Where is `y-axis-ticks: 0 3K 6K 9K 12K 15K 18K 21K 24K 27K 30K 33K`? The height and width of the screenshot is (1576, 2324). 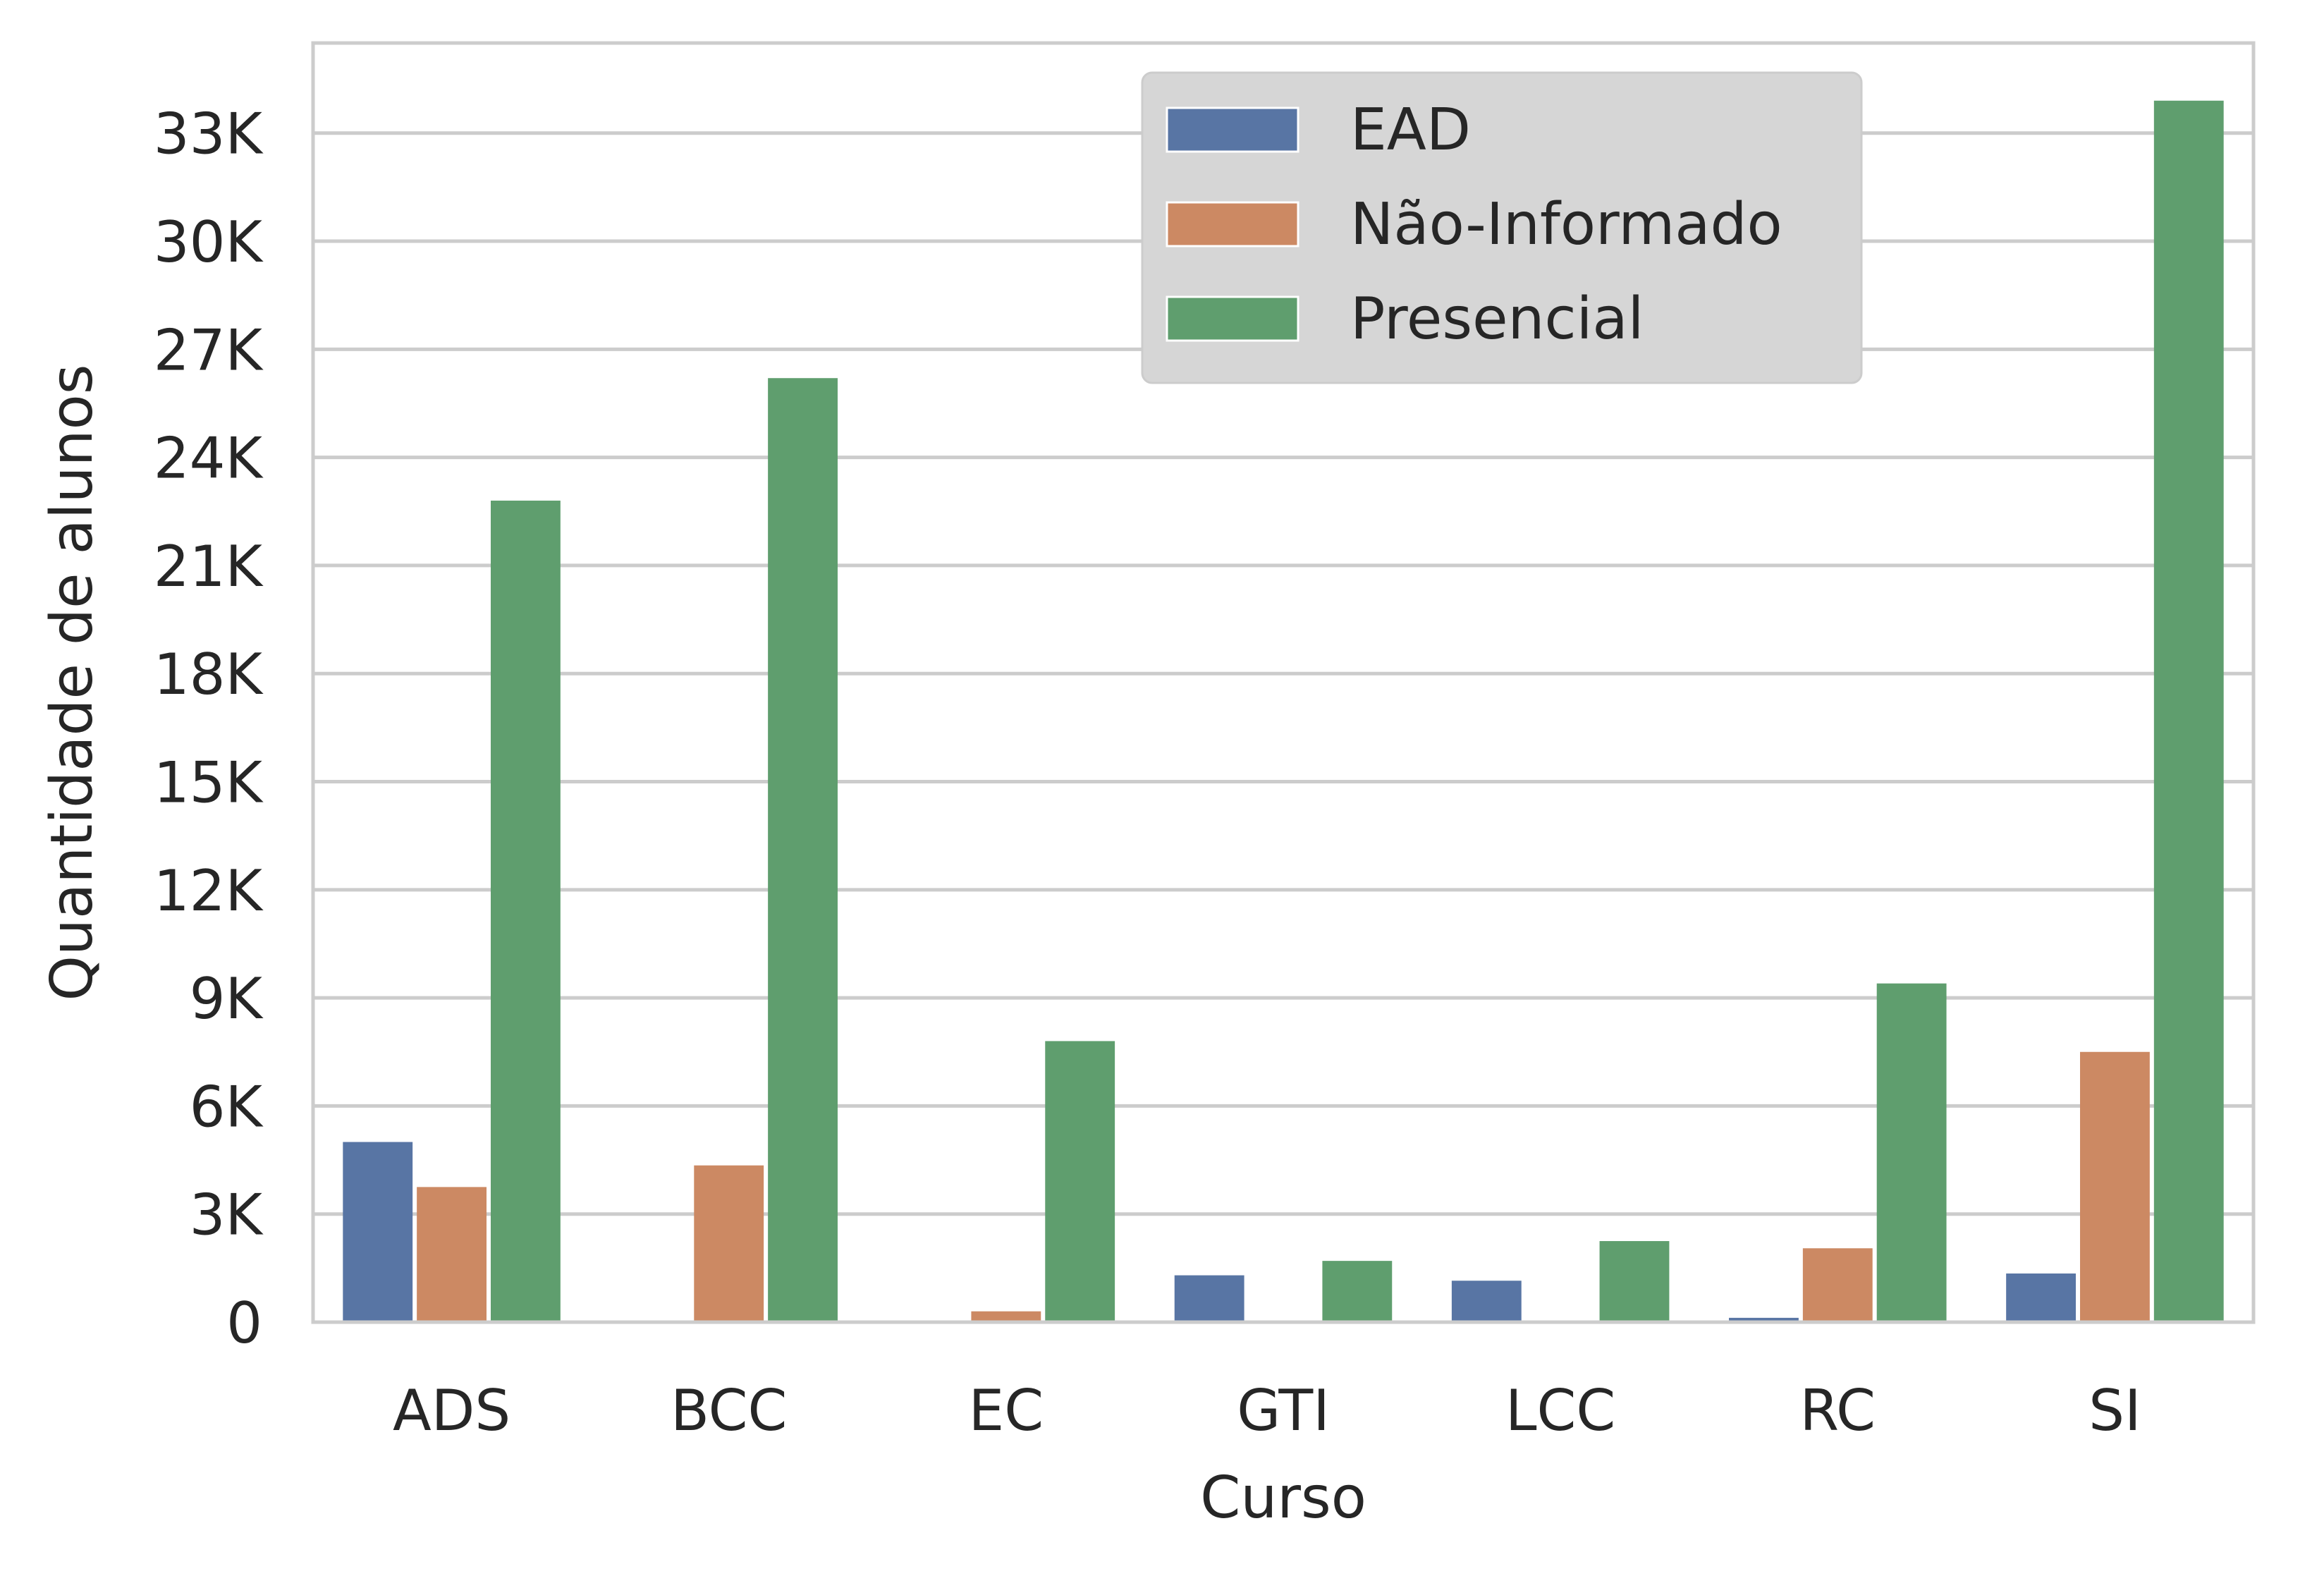
y-axis-ticks: 0 3K 6K 9K 12K 15K 18K 21K 24K 27K 30K 33K is located at coordinates (209, 729).